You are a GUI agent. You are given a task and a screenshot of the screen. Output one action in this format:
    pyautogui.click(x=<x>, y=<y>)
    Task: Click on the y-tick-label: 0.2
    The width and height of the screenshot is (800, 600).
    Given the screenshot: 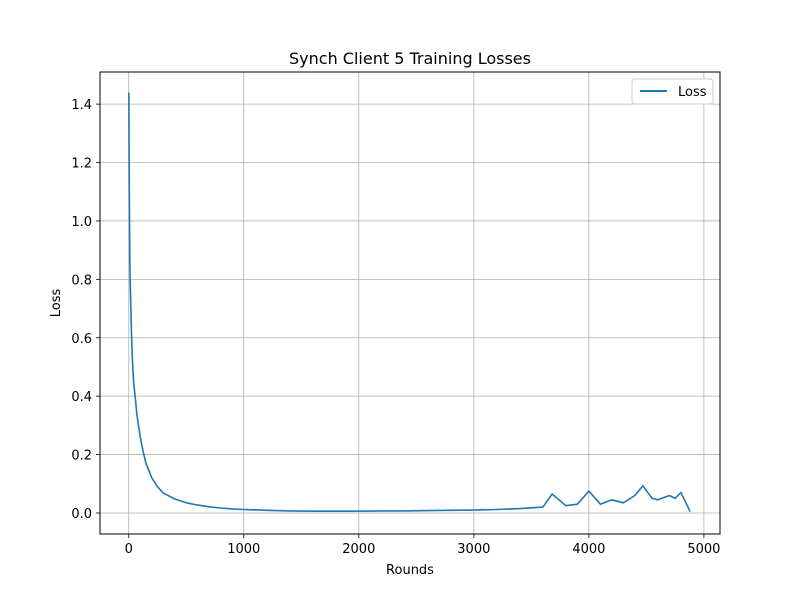 What is the action you would take?
    pyautogui.click(x=81, y=456)
    